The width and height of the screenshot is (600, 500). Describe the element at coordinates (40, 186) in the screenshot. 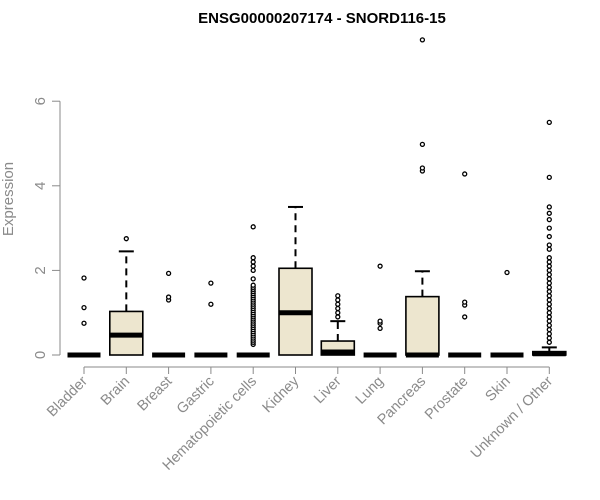

I see `y-tick-label: 4` at that location.